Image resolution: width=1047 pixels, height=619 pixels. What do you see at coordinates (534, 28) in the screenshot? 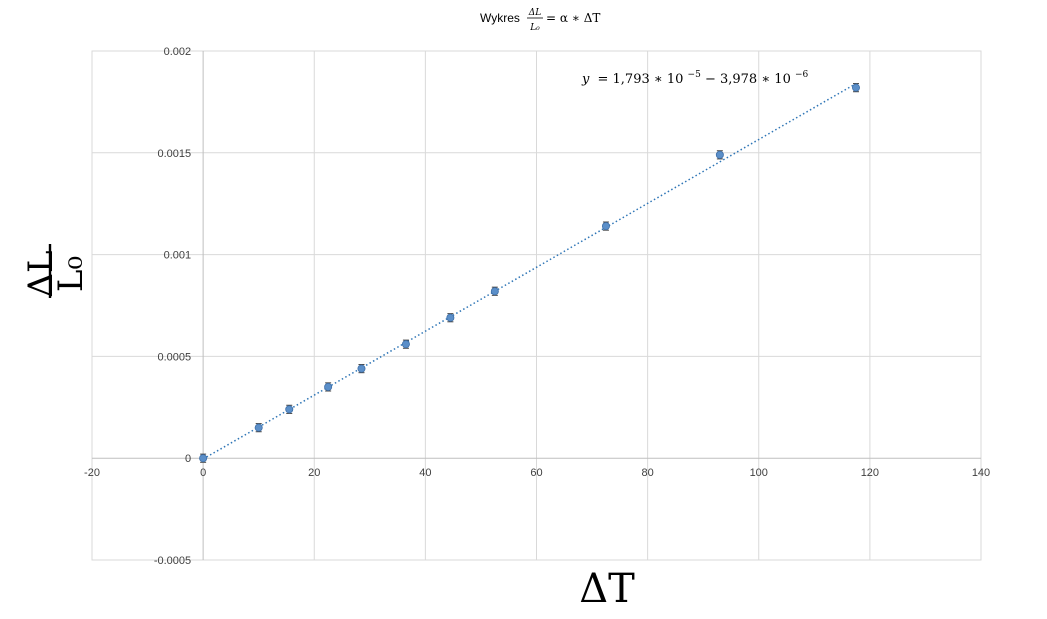
I see `title-fraction-denominator: L₀` at bounding box center [534, 28].